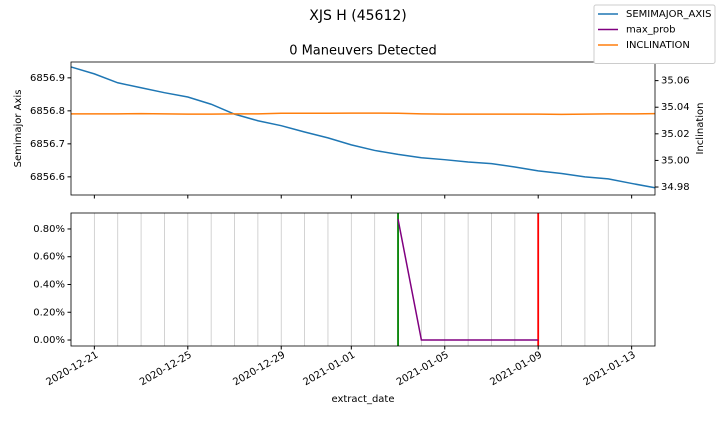  I want to click on legend-label: INCLINATION, so click(658, 45).